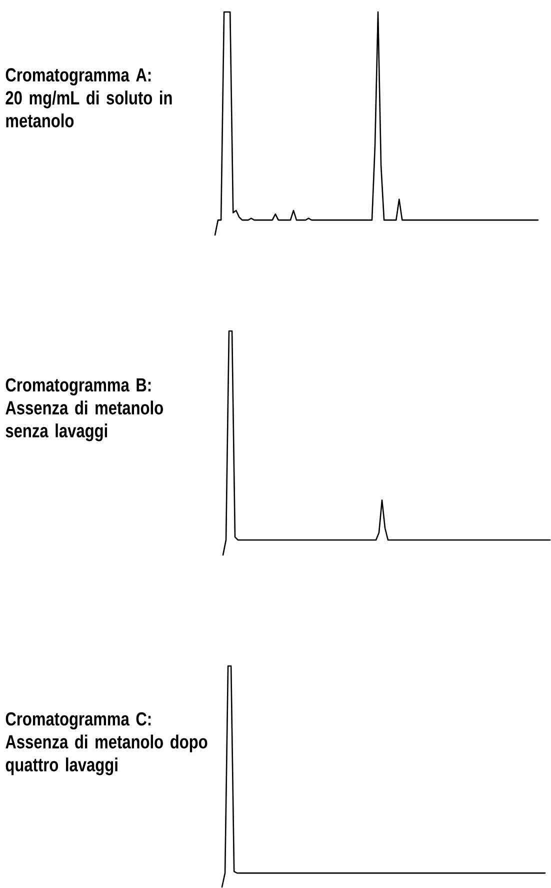  I want to click on text: Assenza di metanolo senza lavaggi, so click(84, 421).